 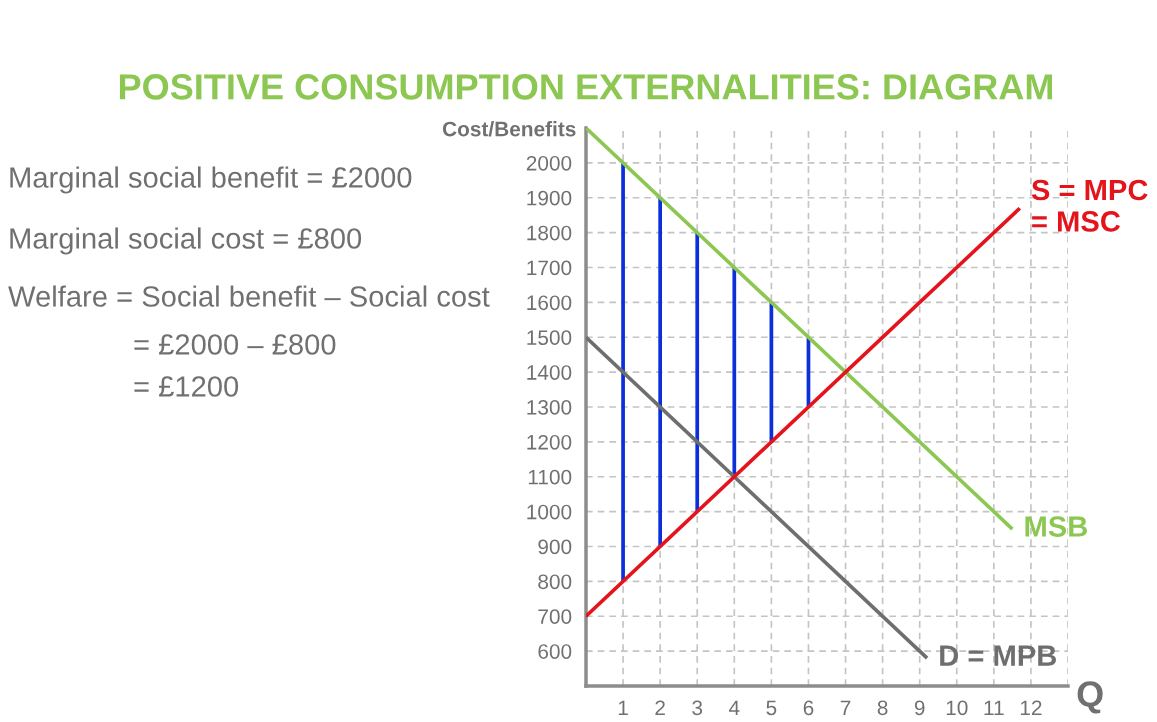 What do you see at coordinates (919, 708) in the screenshot?
I see `x-tick-label: 9` at bounding box center [919, 708].